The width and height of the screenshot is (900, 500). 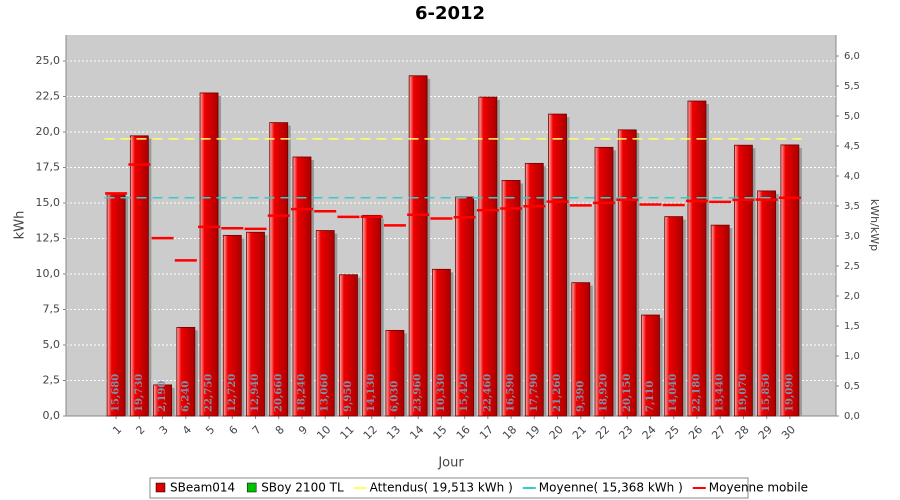 I want to click on value-label: 17,790, so click(x=534, y=393).